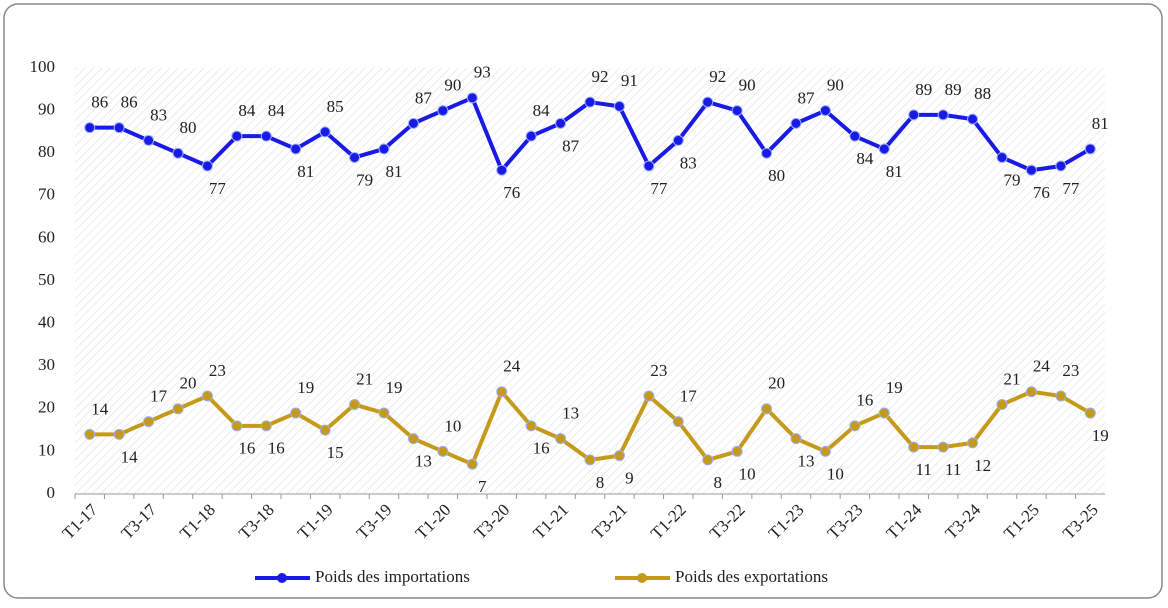 The width and height of the screenshot is (1168, 608). I want to click on legend-label: Poids des exportations, so click(751, 576).